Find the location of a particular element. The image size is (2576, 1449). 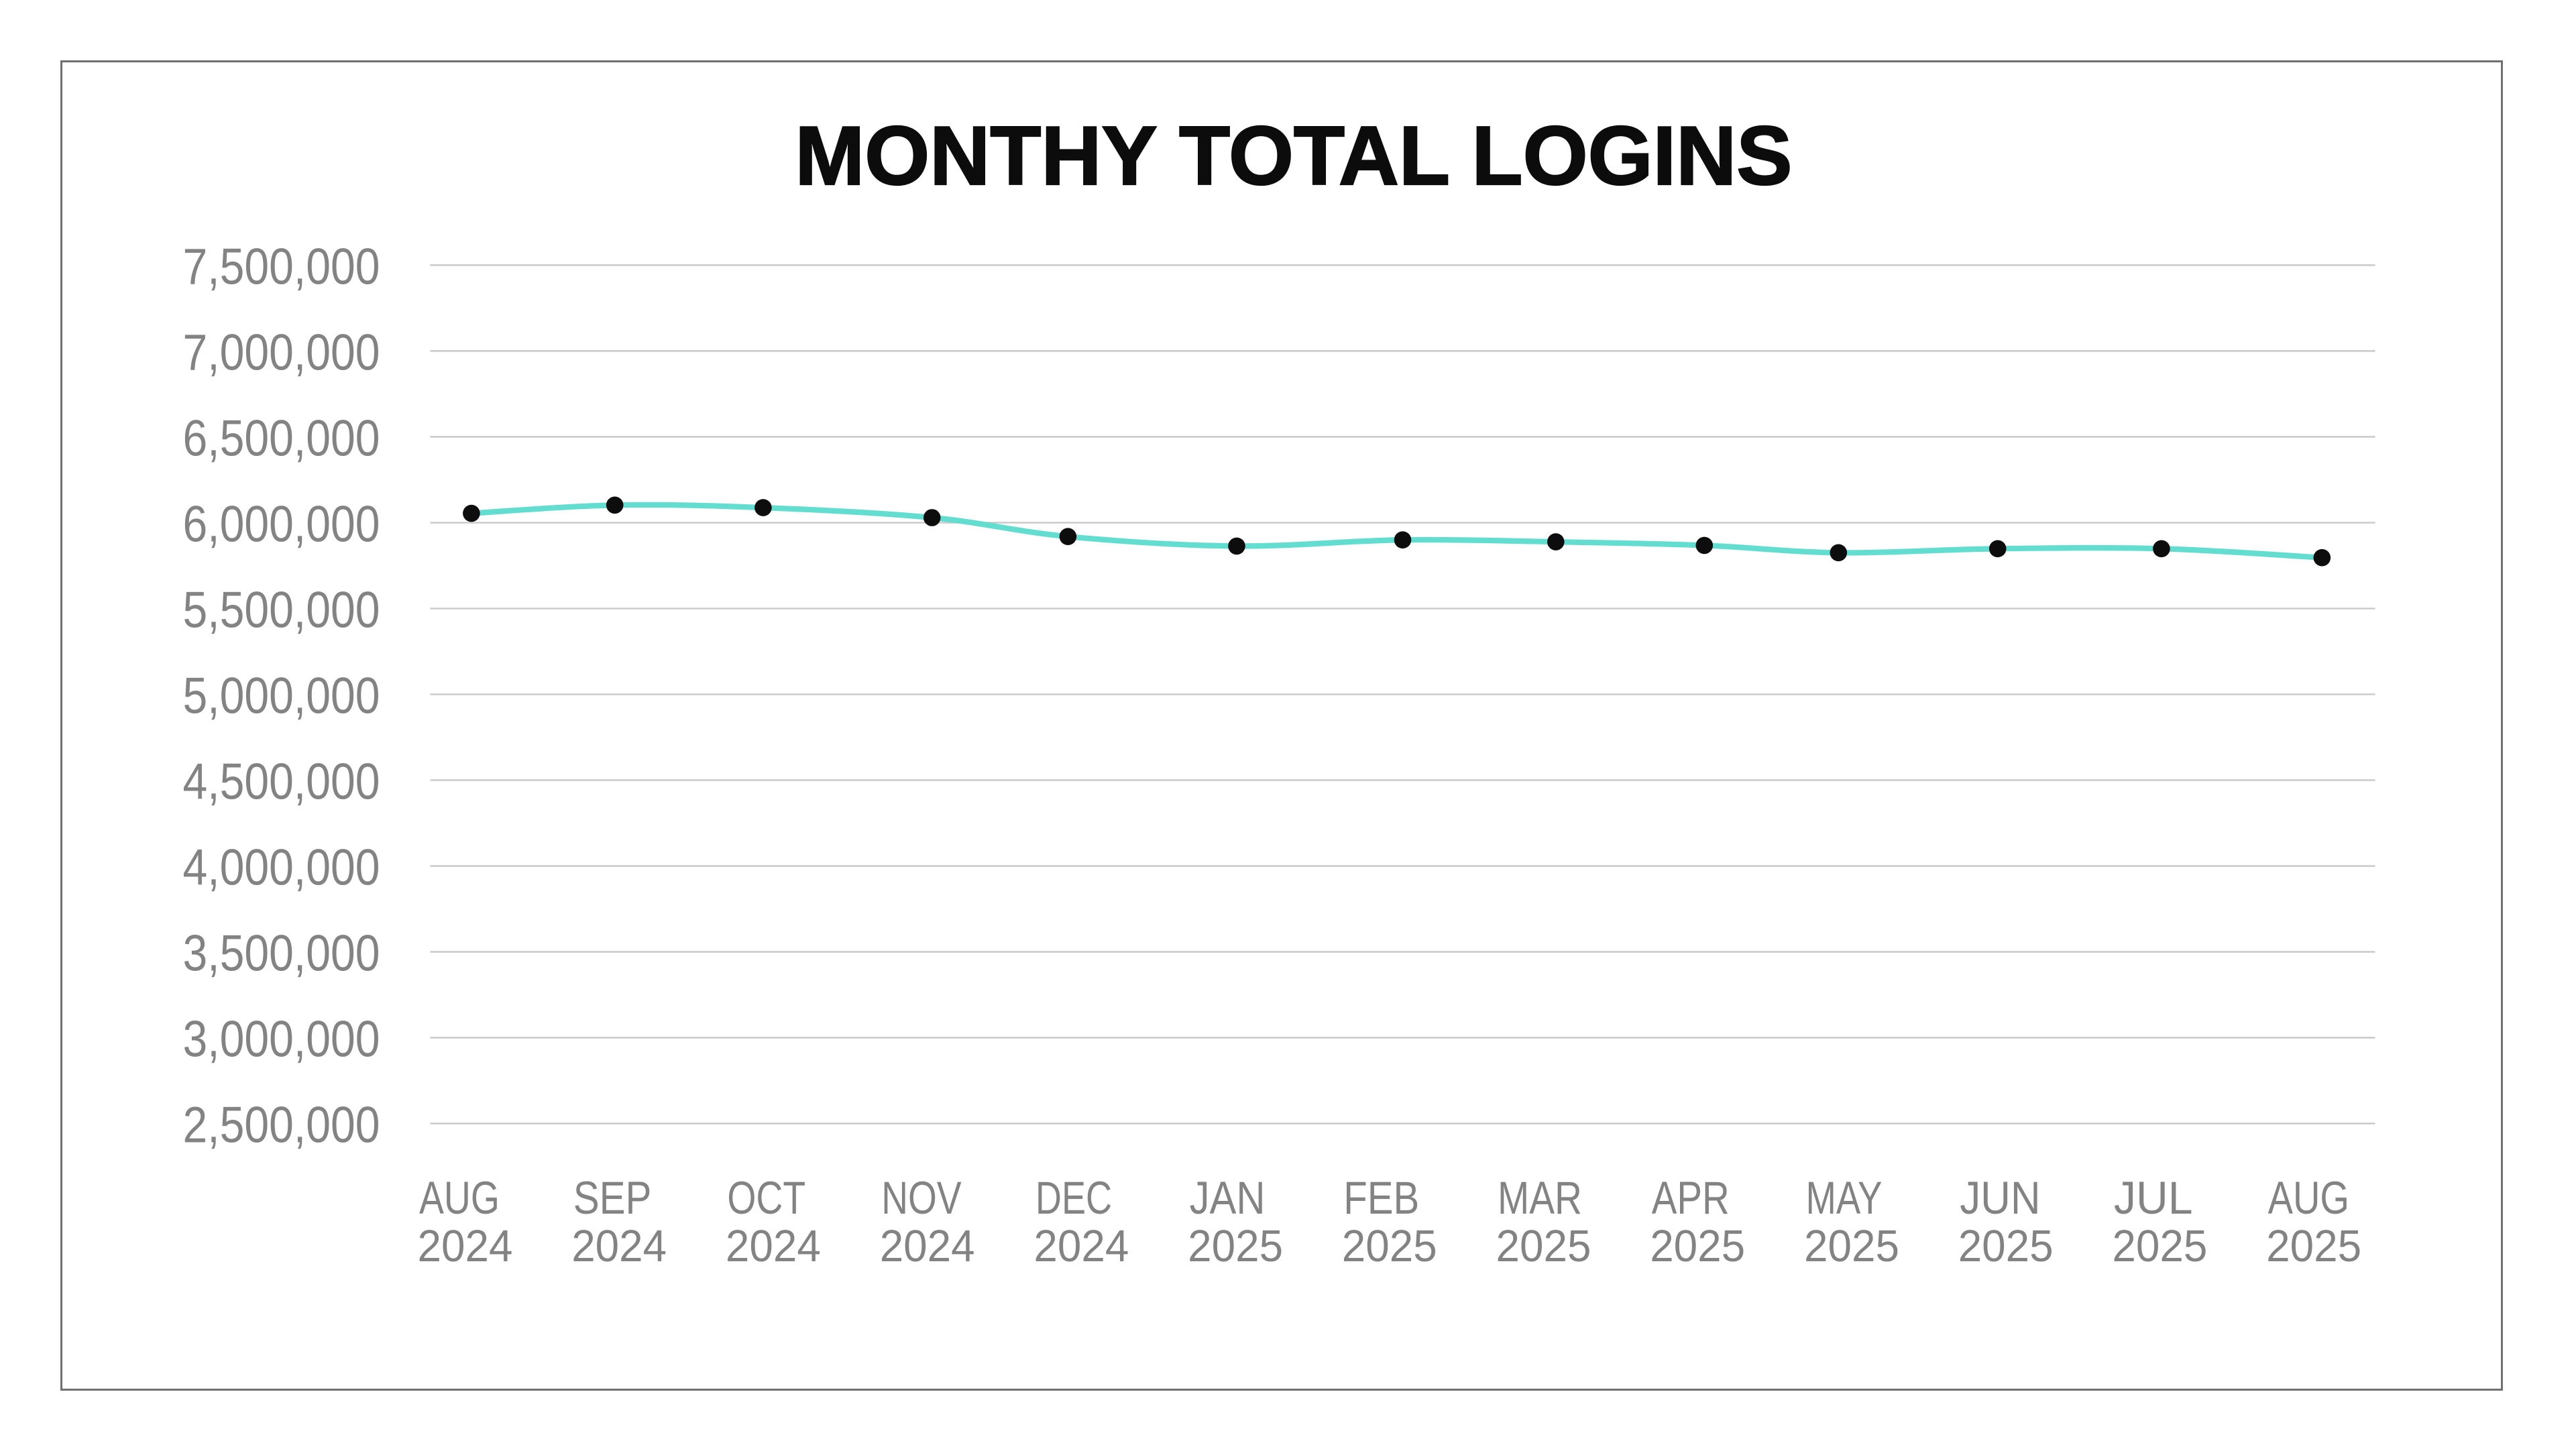

svg-text: NOV is located at coordinates (921, 1198).